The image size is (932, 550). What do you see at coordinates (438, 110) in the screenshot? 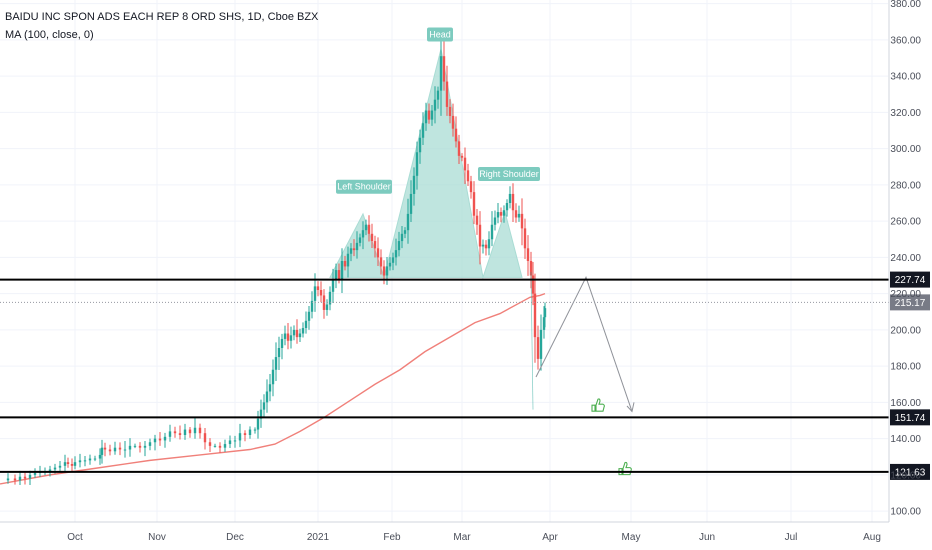
I see `label-layer: Left Shoulder Head Right Shoulder` at bounding box center [438, 110].